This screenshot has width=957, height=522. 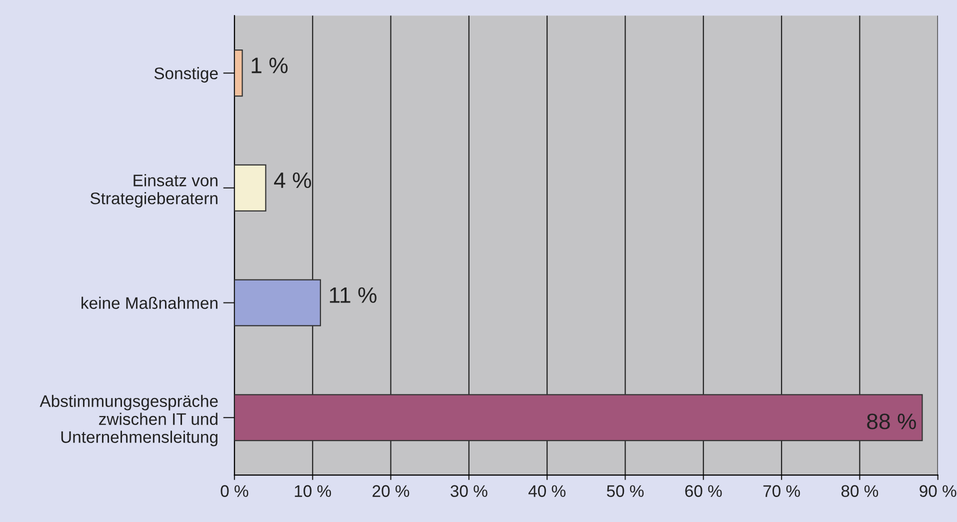 What do you see at coordinates (547, 491) in the screenshot?
I see `x-tick-label: 40 %` at bounding box center [547, 491].